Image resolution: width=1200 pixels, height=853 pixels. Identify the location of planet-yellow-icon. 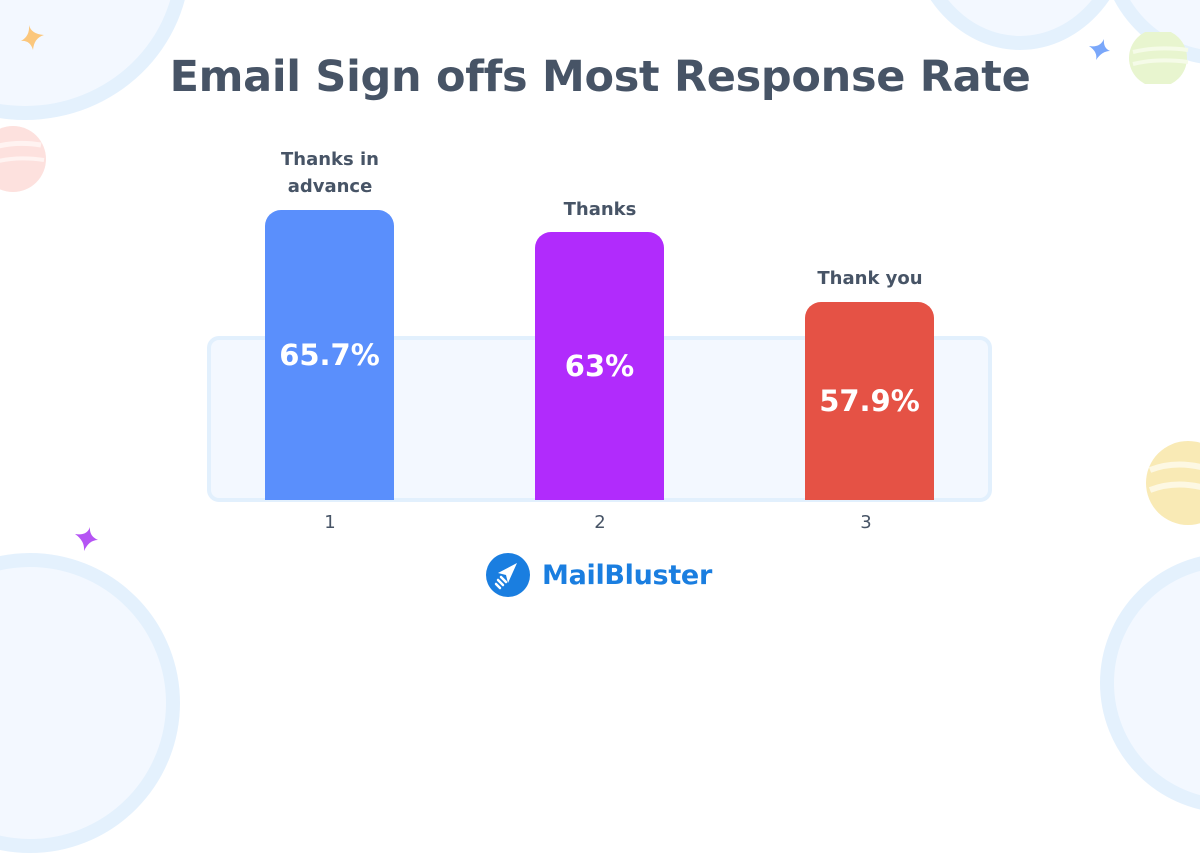
(1173, 483).